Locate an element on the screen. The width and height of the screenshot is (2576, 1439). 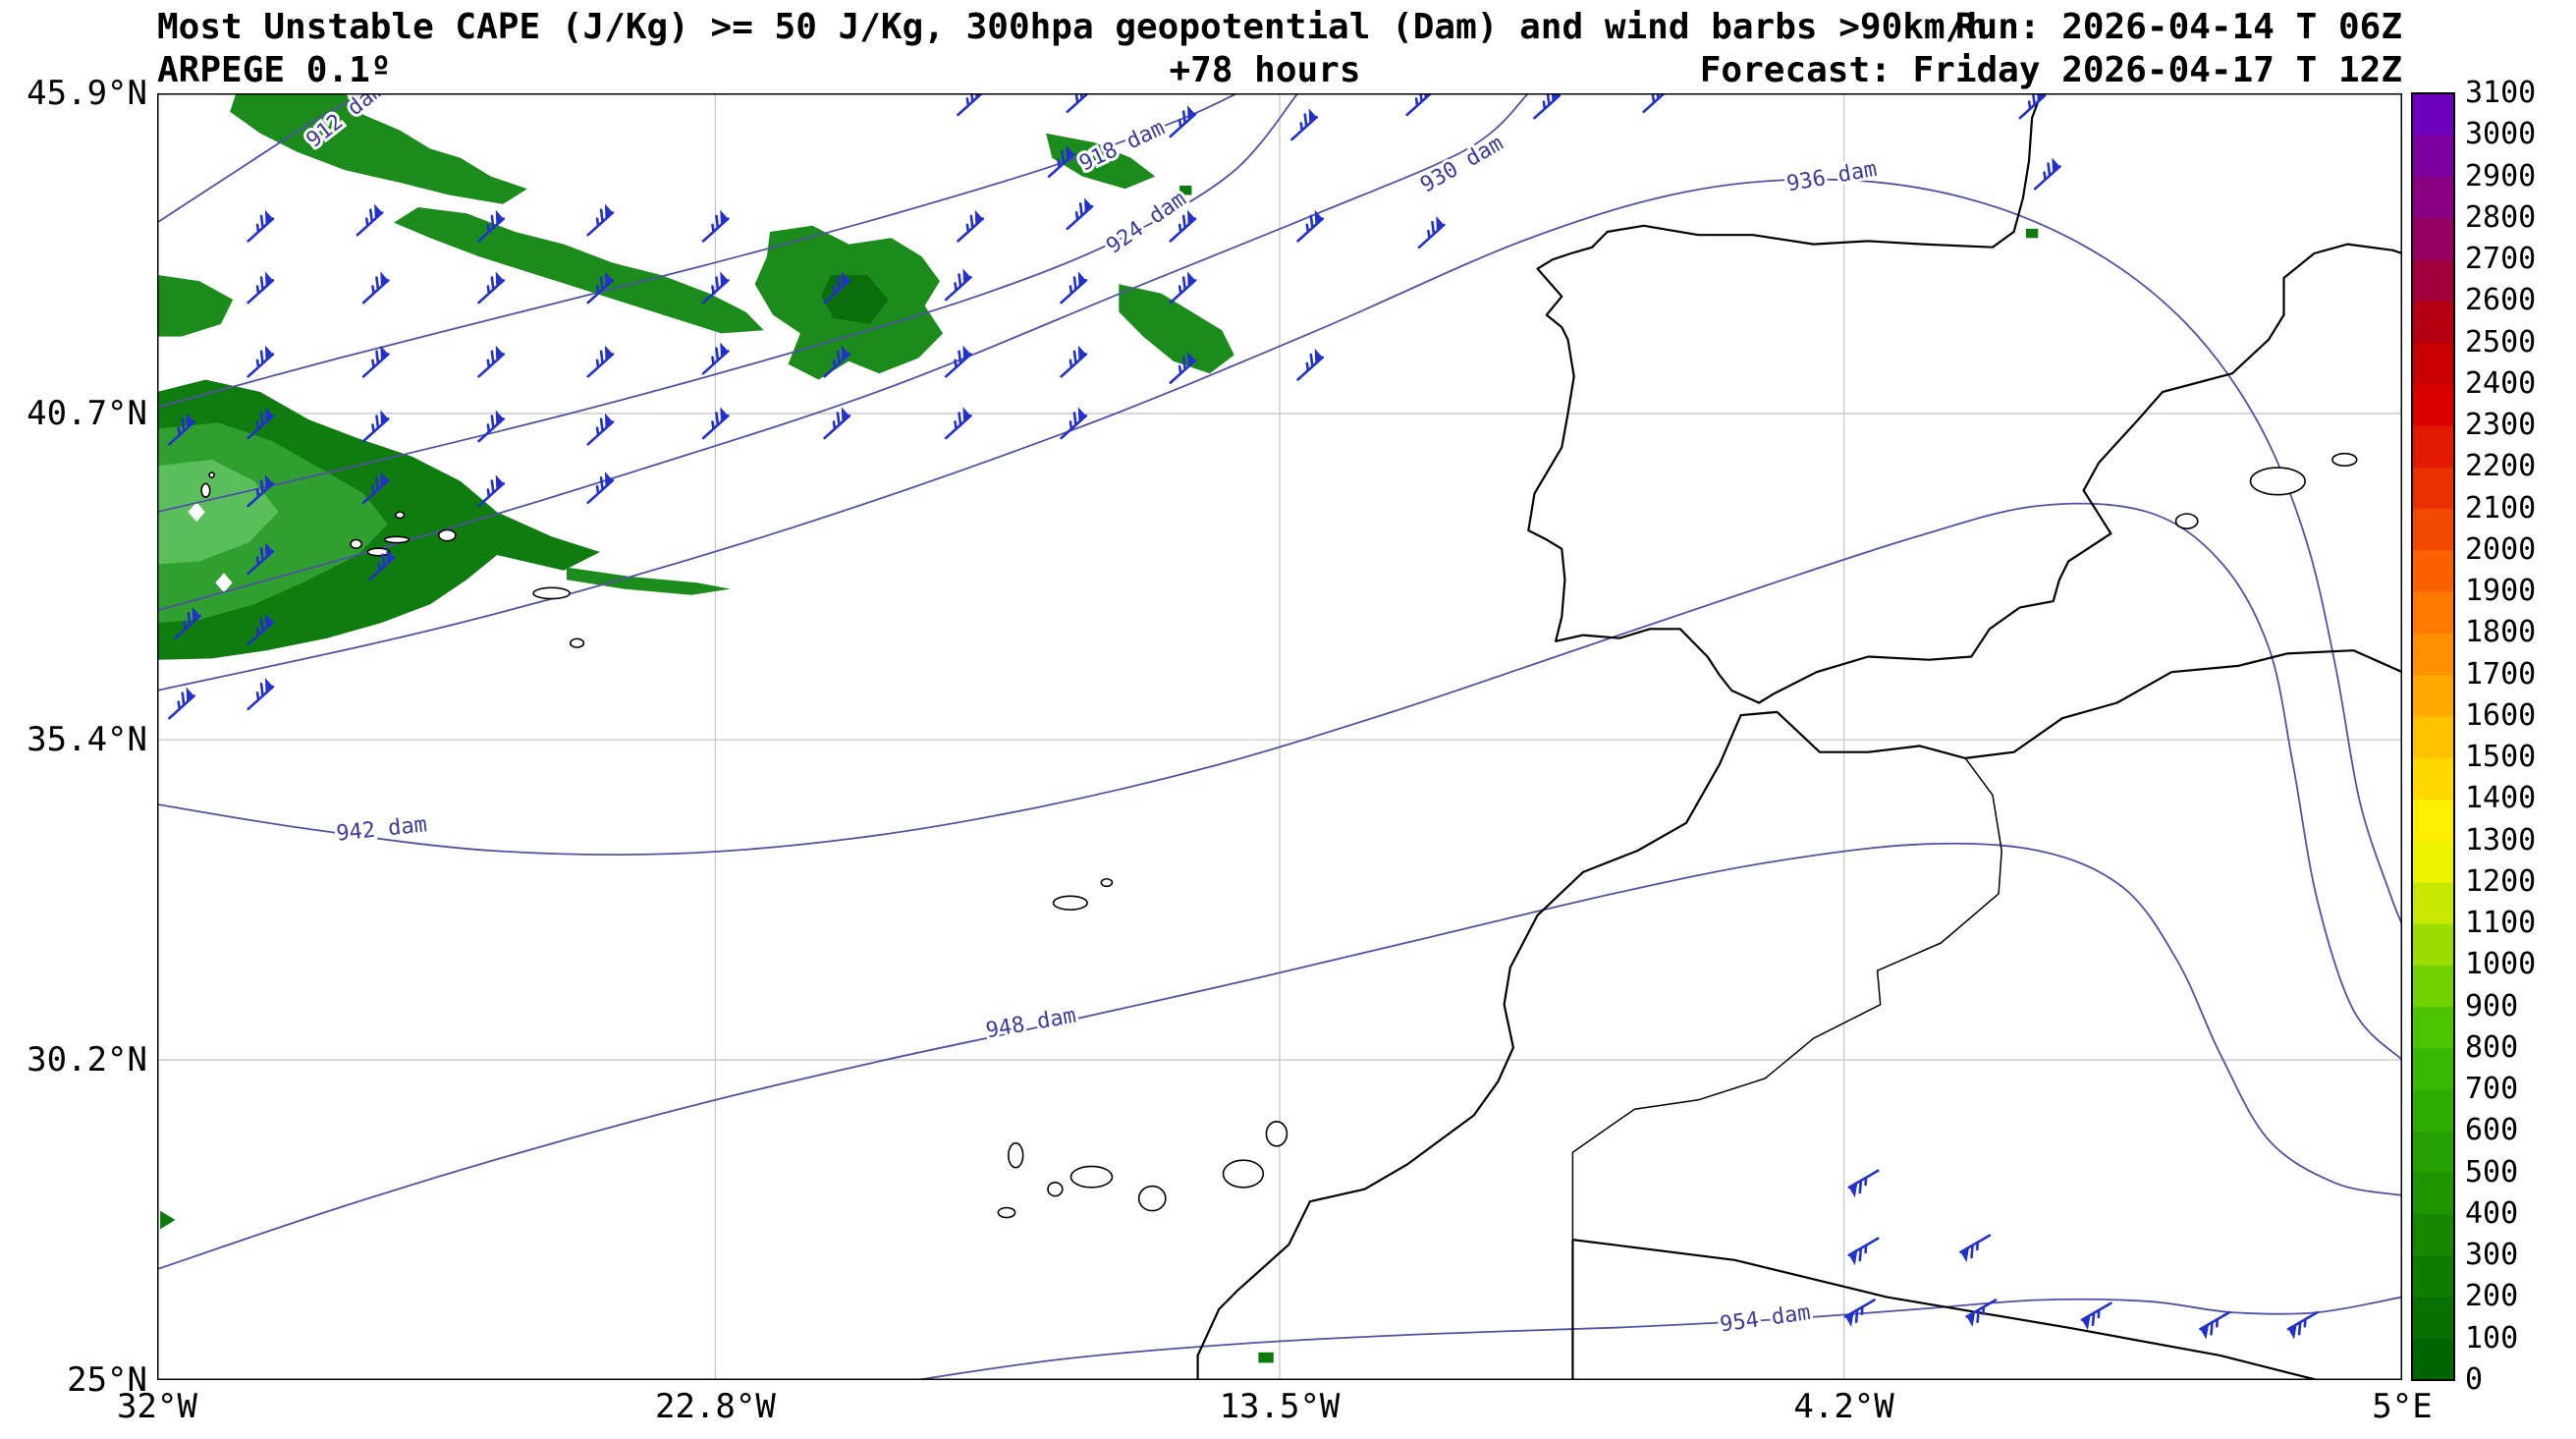
graciosa-island is located at coordinates (401, 515).